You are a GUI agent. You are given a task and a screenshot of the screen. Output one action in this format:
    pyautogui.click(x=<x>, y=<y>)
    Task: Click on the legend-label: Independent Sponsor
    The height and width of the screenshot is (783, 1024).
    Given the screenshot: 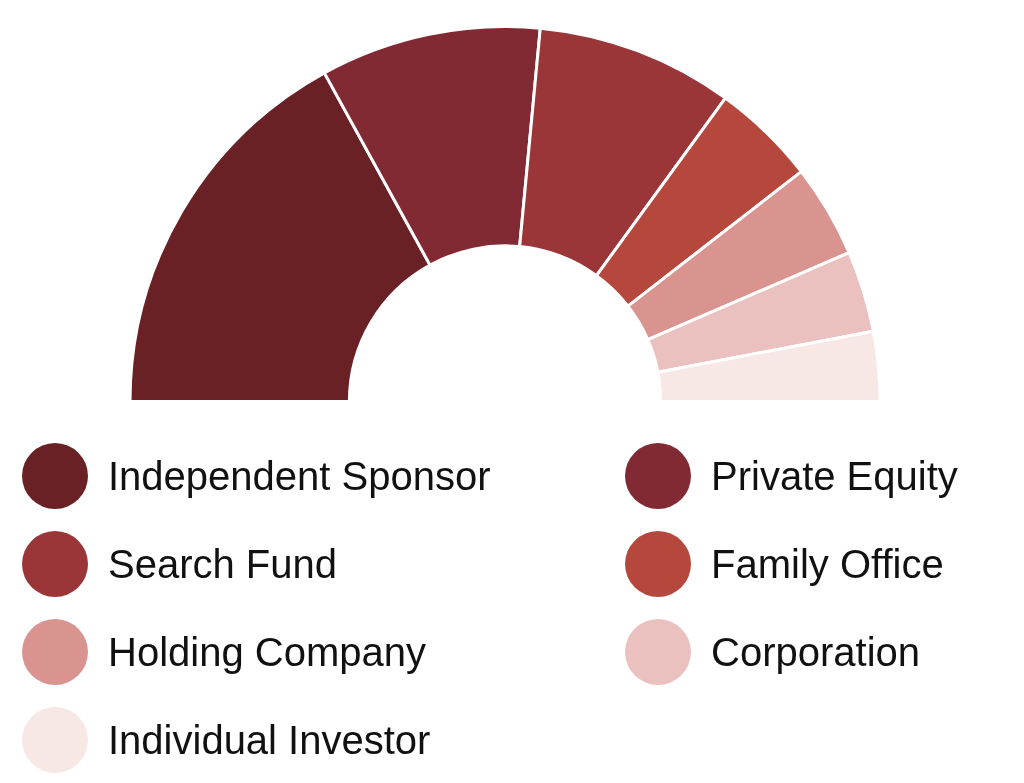 What is the action you would take?
    pyautogui.click(x=299, y=476)
    